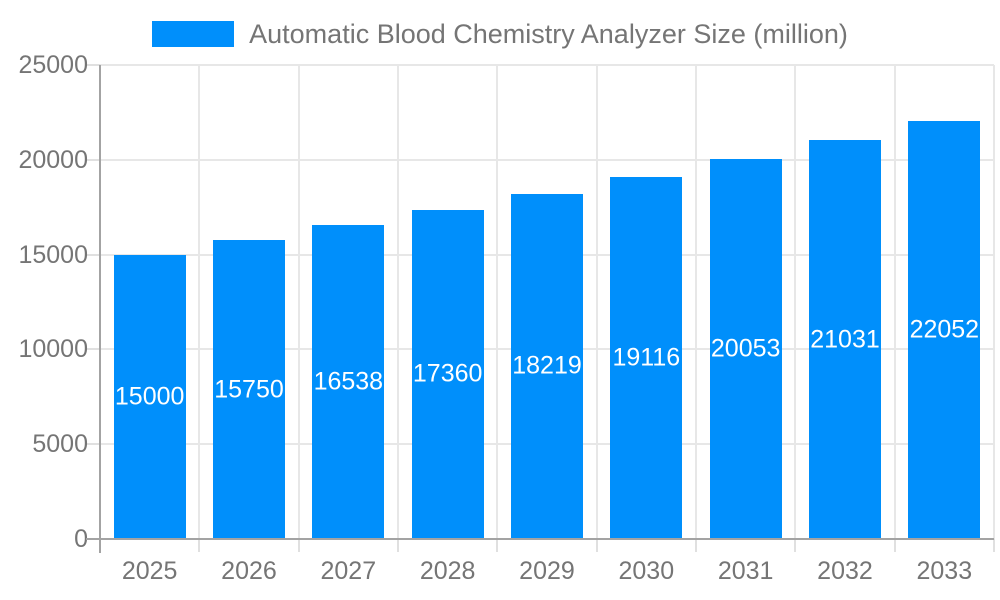 The width and height of the screenshot is (1000, 600). Describe the element at coordinates (249, 571) in the screenshot. I see `x-tick-label: 2026` at that location.